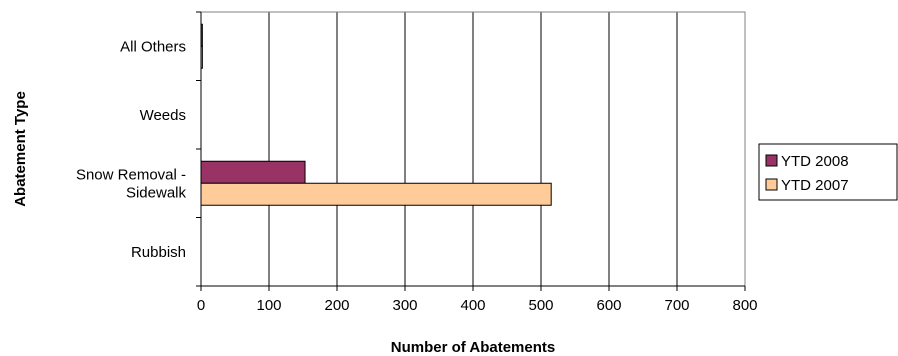 This screenshot has width=898, height=356. I want to click on legend-label: YTD 2007, so click(815, 185).